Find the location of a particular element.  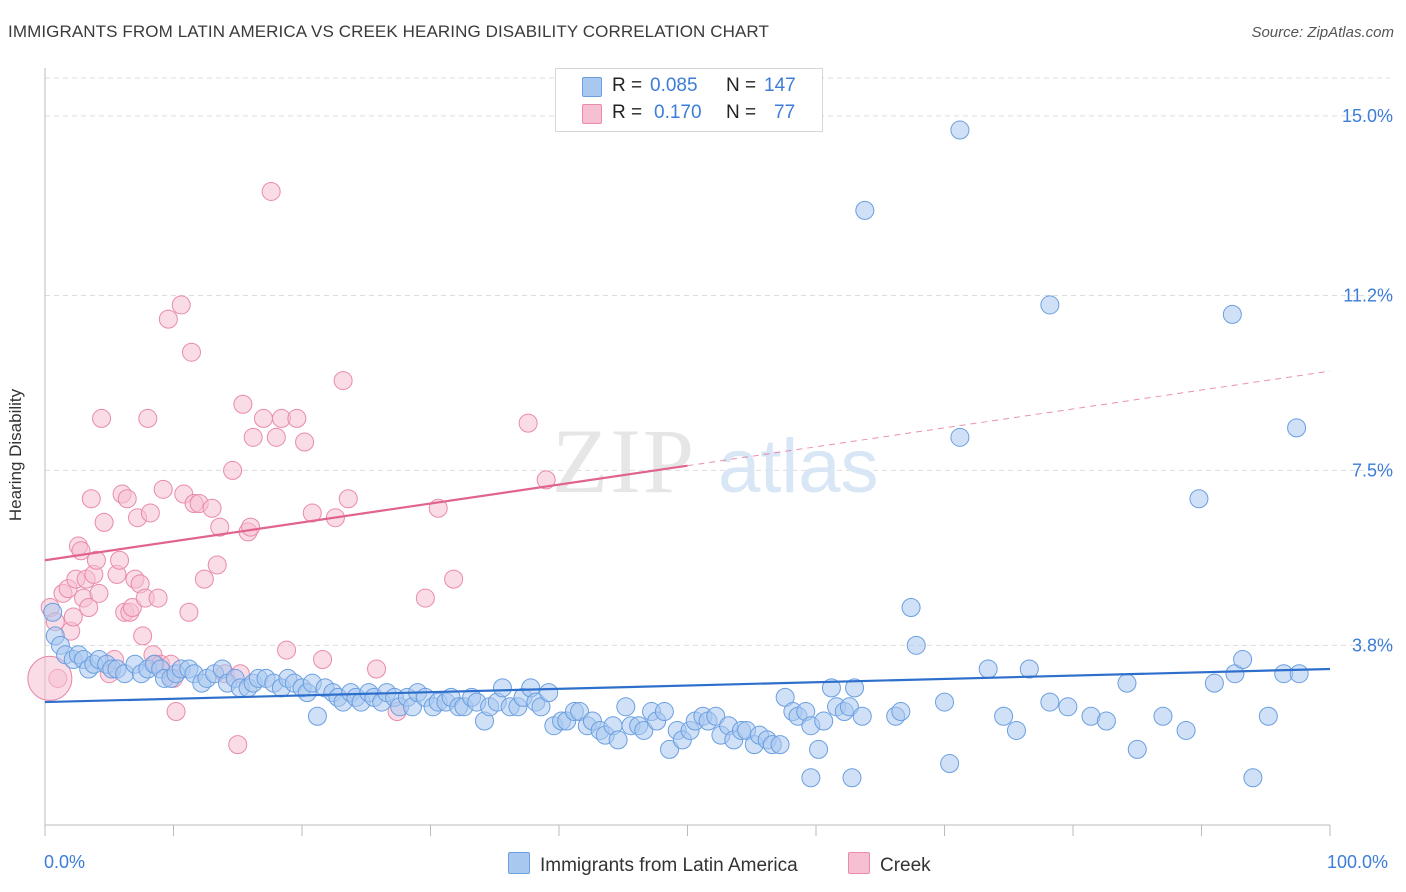

zipatlas-watermark: ZIP atlas is located at coordinates (715, 461).